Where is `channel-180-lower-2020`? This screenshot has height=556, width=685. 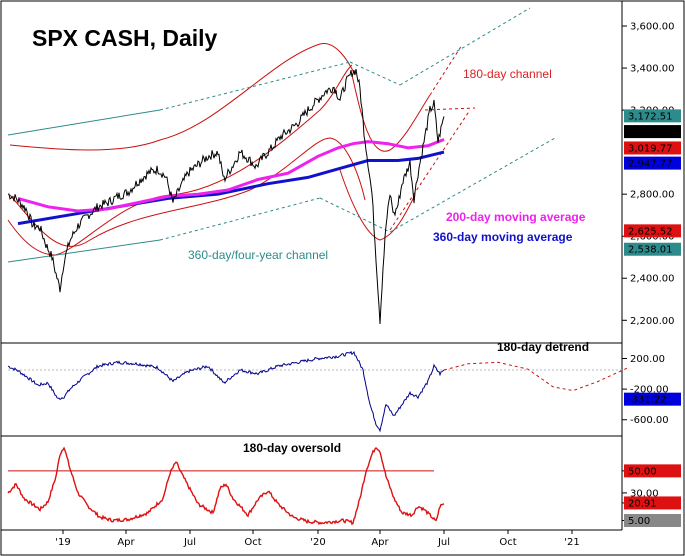 channel-180-lower-2020 is located at coordinates (377, 205).